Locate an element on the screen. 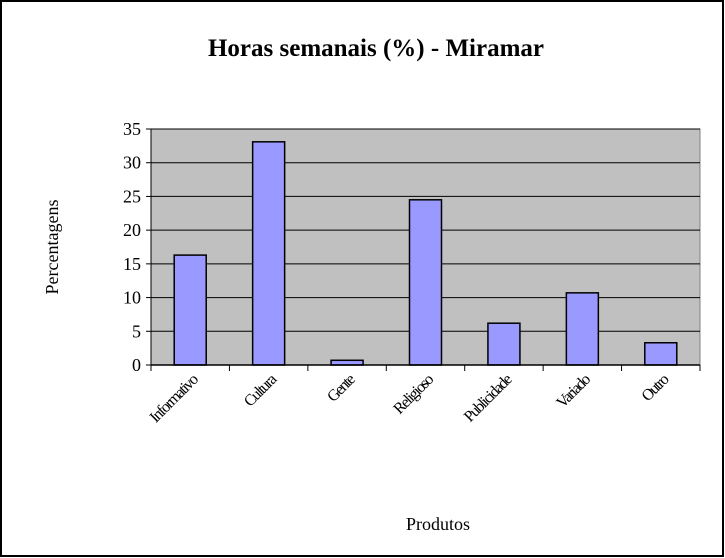  y-tick-label: 35 is located at coordinates (132, 129).